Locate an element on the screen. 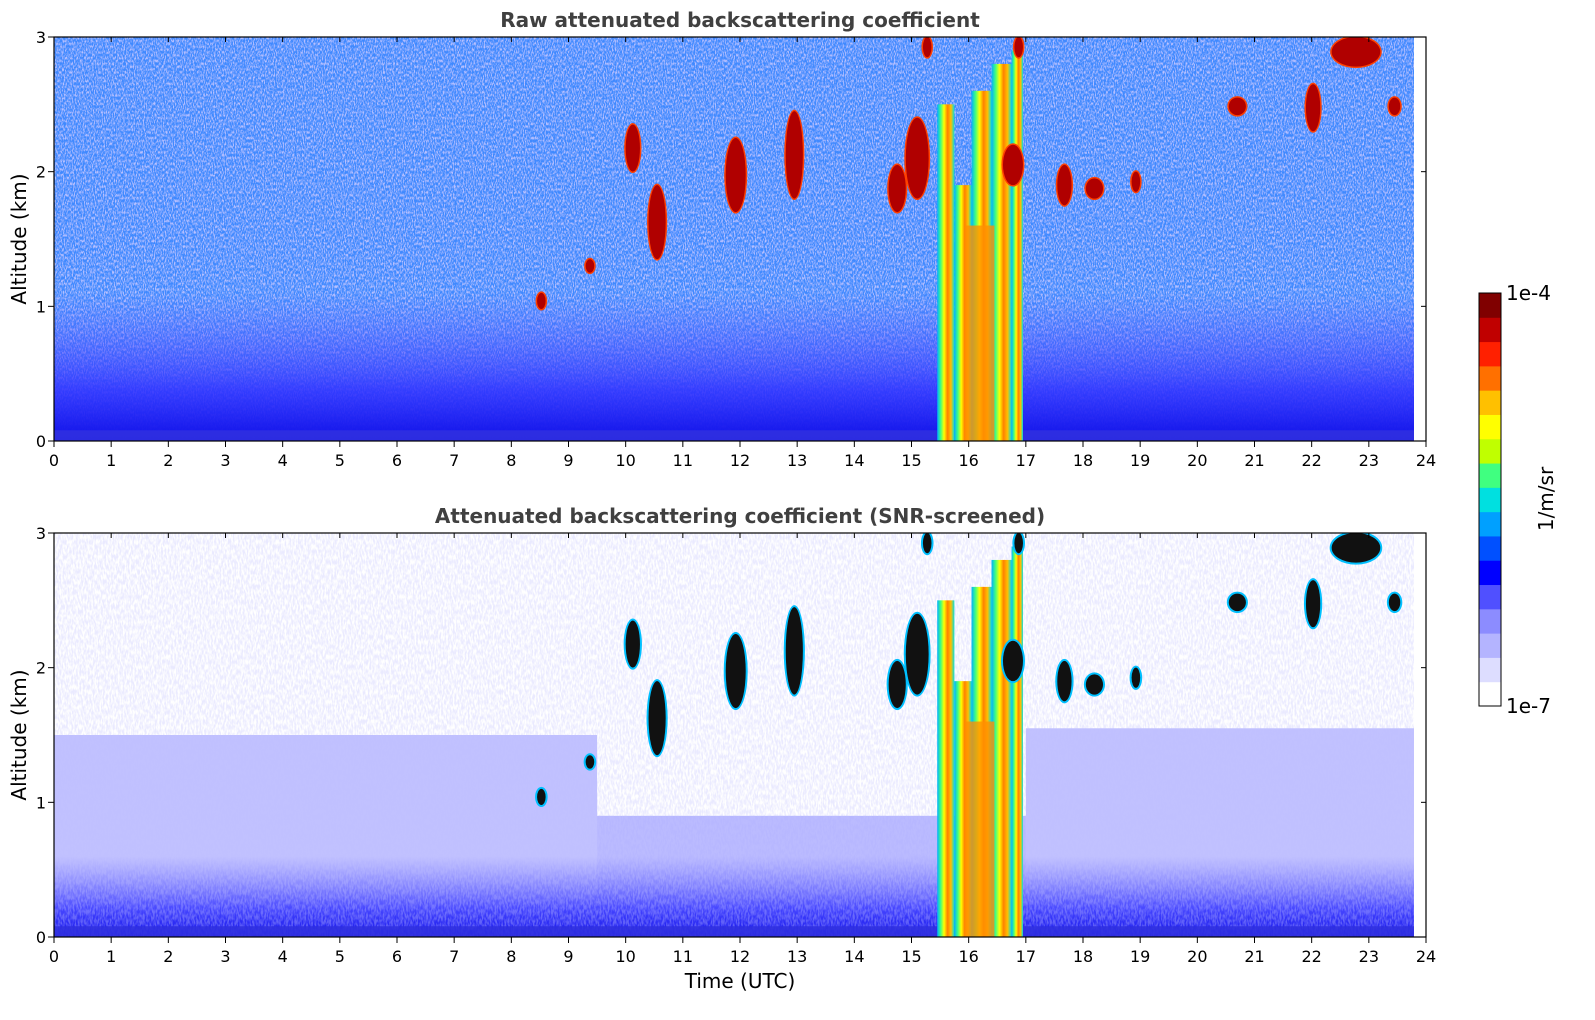 The width and height of the screenshot is (1595, 1020). x-axis-label: Time (UTC) is located at coordinates (740, 981).